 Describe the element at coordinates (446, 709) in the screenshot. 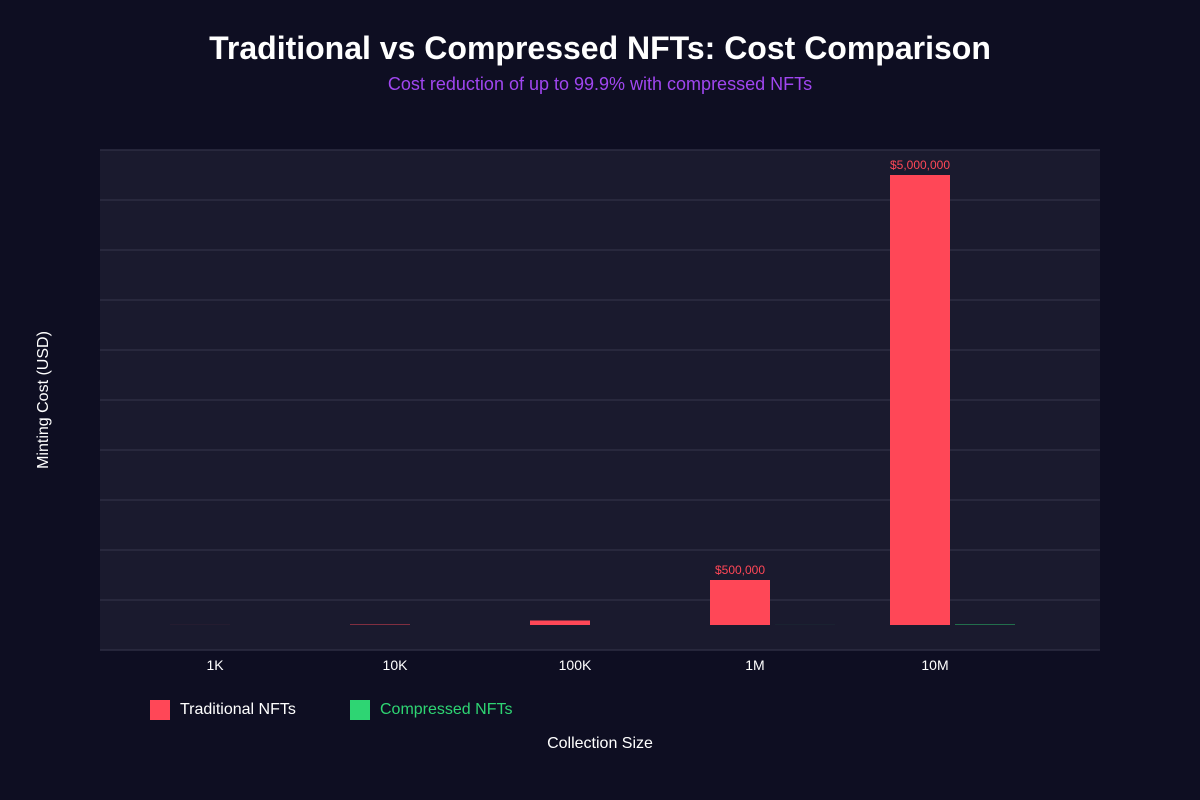

I see `legend-label-compressed: Compressed NFTs` at that location.